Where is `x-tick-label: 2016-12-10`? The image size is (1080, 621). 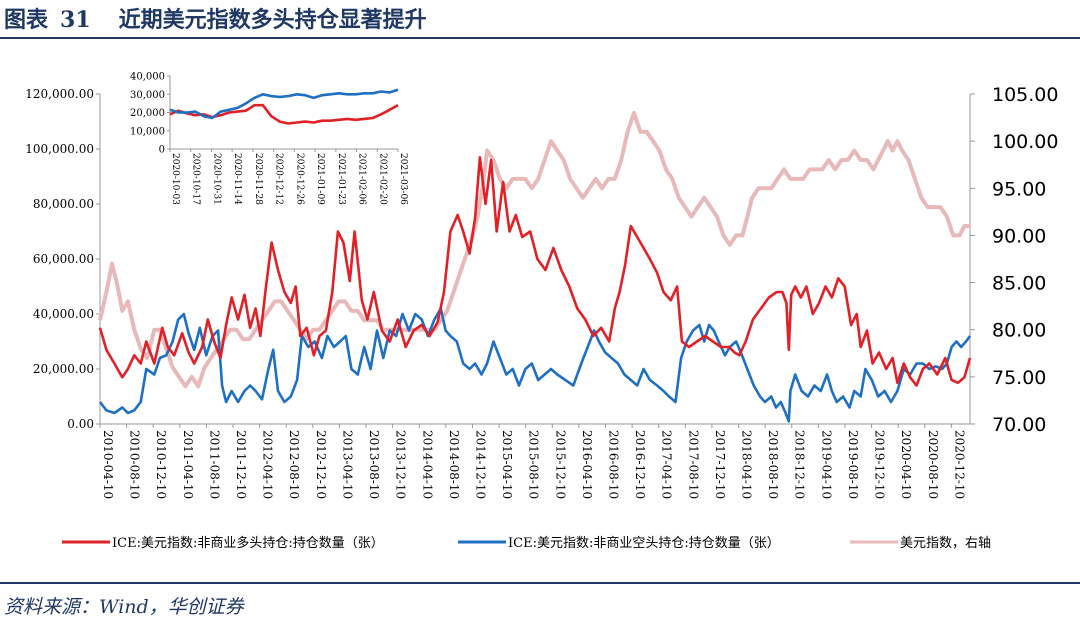
x-tick-label: 2016-12-10 is located at coordinates (640, 464).